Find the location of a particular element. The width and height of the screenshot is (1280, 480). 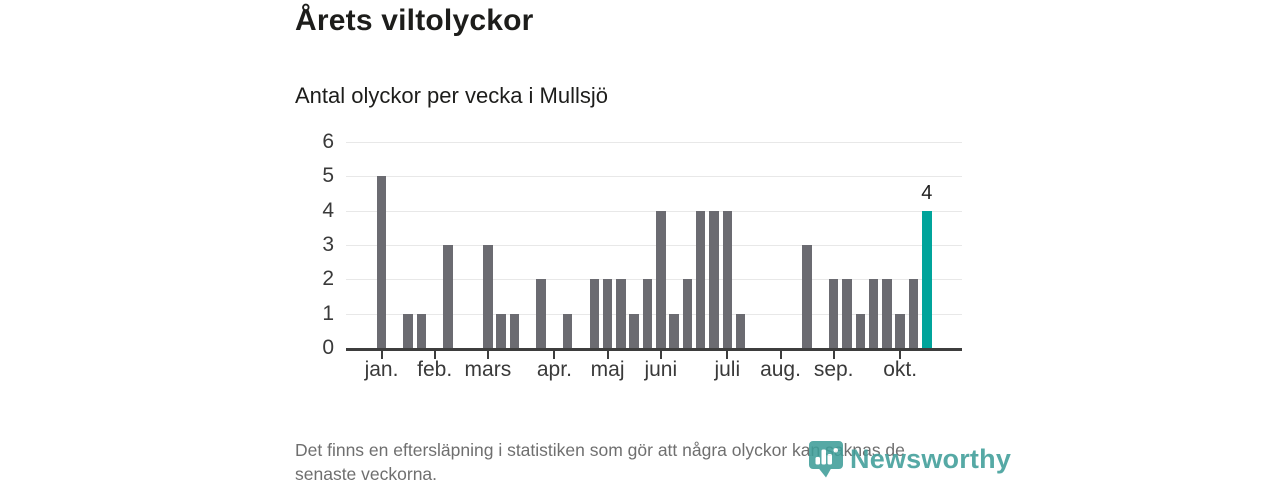

x-axis-label-maj: maj is located at coordinates (607, 369).